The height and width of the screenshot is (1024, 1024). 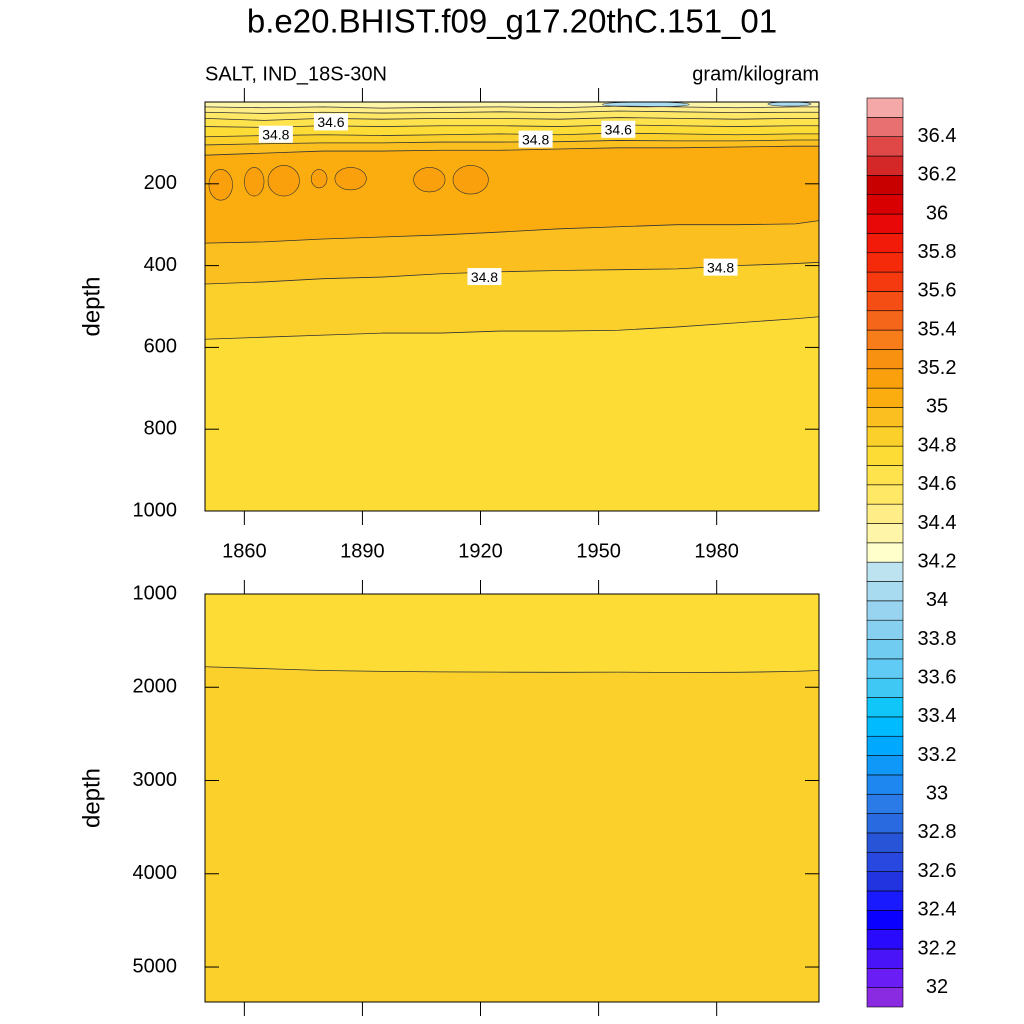 What do you see at coordinates (937, 368) in the screenshot?
I see `colorbar-label: 35.2` at bounding box center [937, 368].